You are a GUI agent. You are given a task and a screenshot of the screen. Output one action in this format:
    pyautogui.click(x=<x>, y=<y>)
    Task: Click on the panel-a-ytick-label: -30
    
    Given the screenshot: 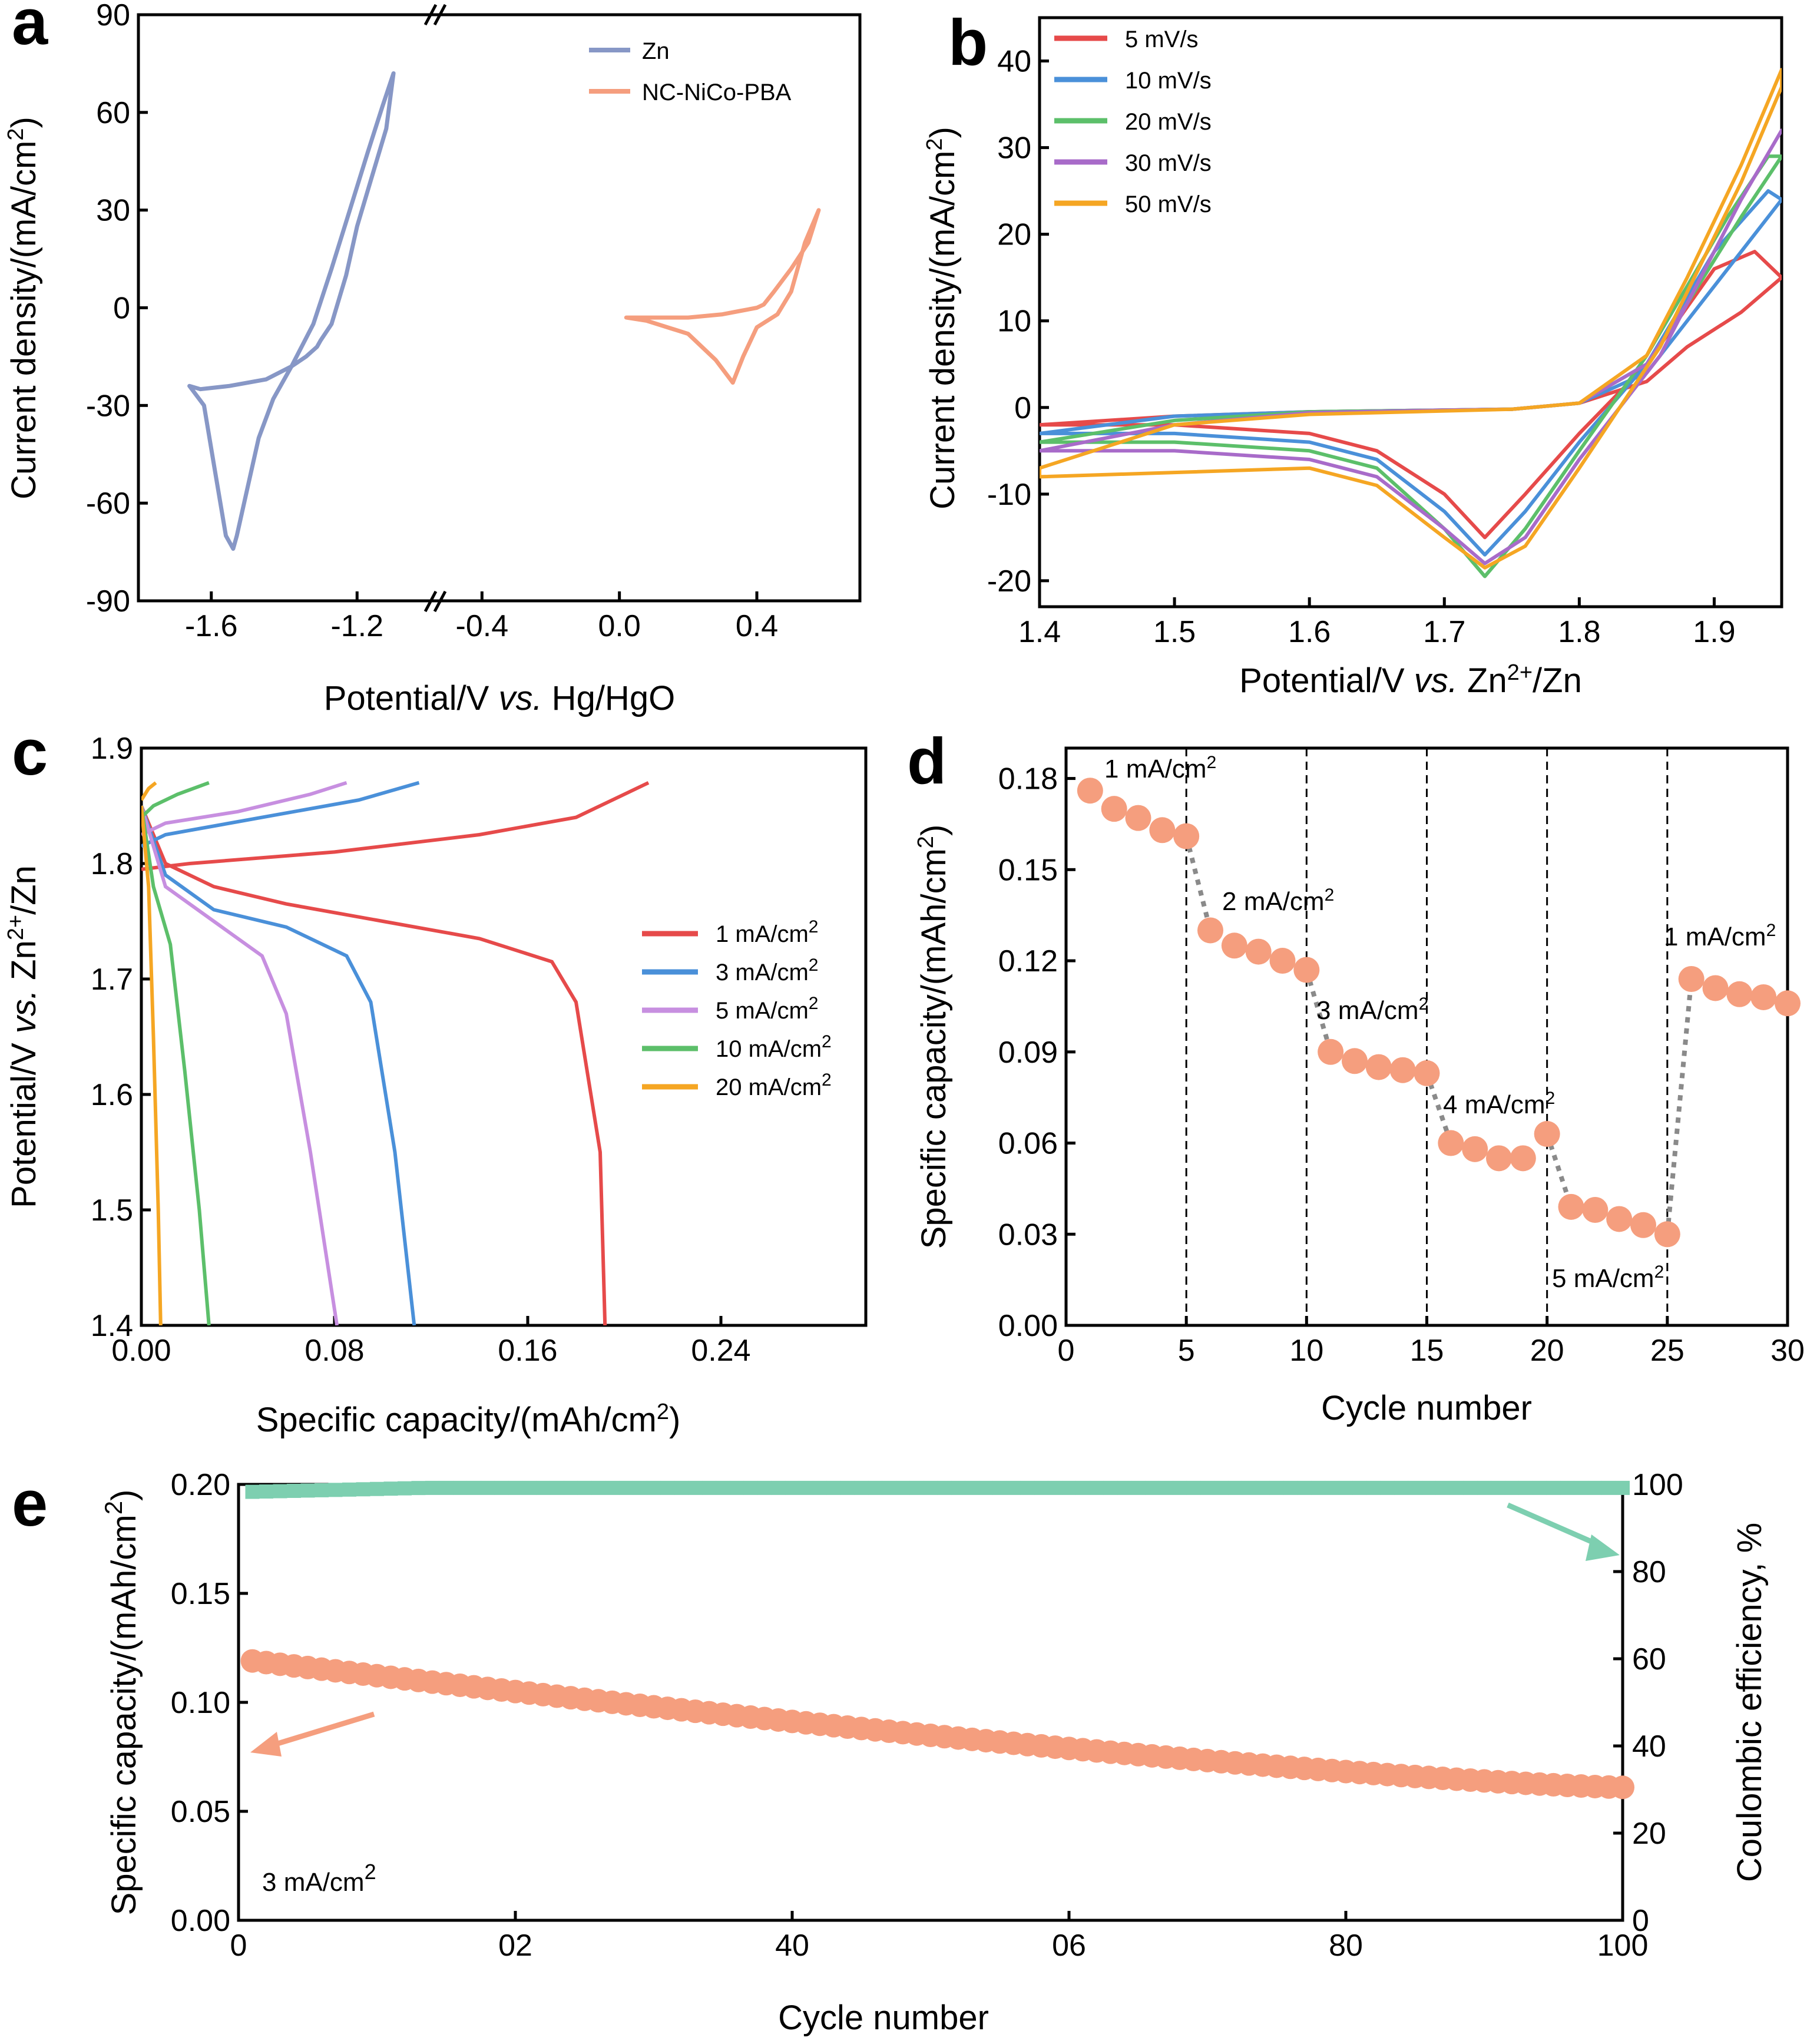 What is the action you would take?
    pyautogui.click(x=108, y=406)
    